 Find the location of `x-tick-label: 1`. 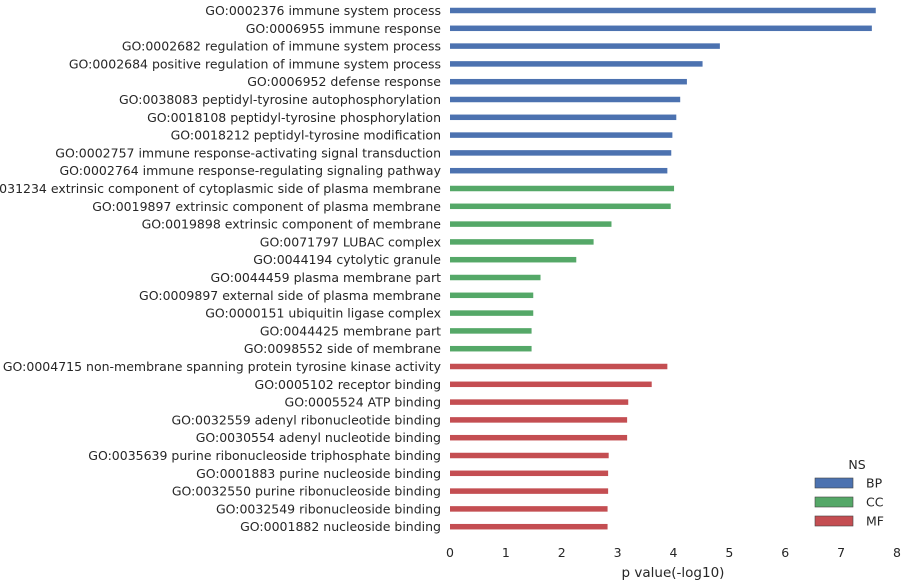

x-tick-label: 1 is located at coordinates (506, 552).